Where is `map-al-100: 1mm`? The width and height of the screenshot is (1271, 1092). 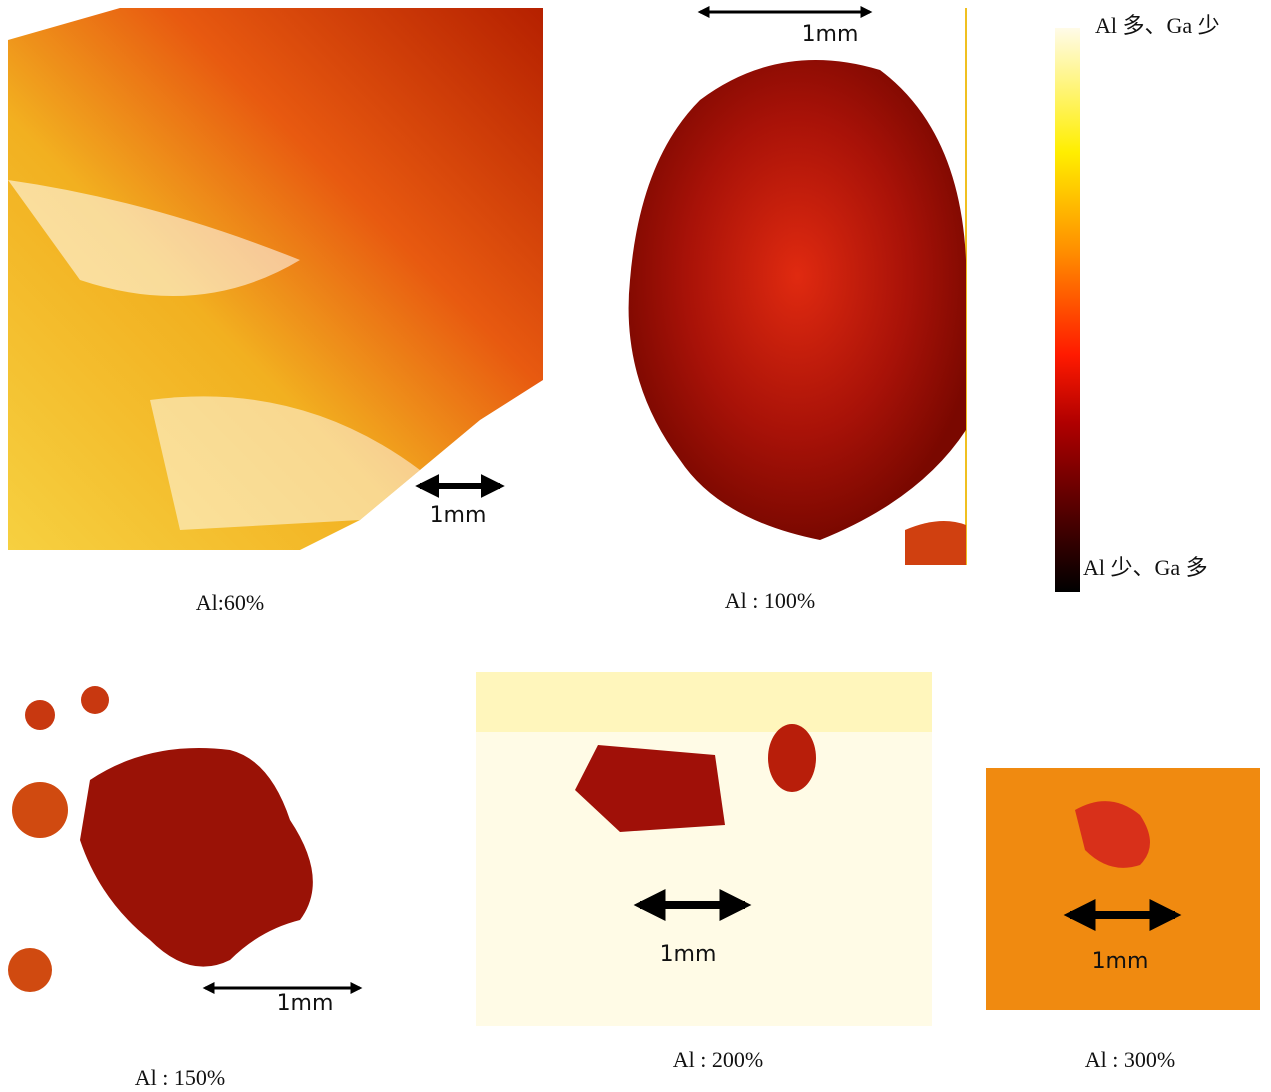
map-al-100: 1mm is located at coordinates (797, 285).